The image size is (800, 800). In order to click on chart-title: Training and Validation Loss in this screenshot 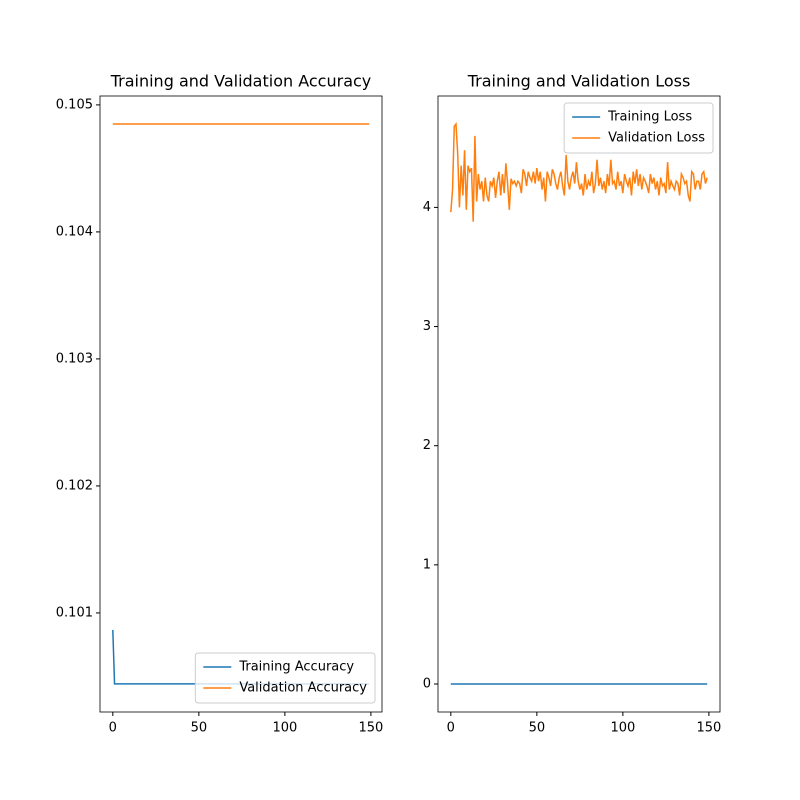, I will do `click(579, 81)`.